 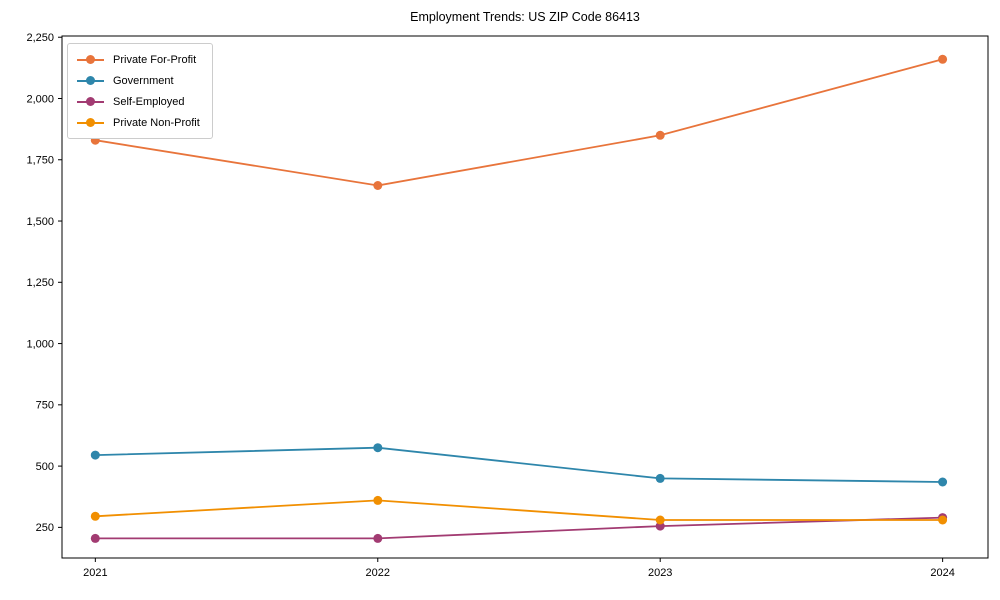 I want to click on legend-label: Private Non-Profit, so click(x=156, y=122).